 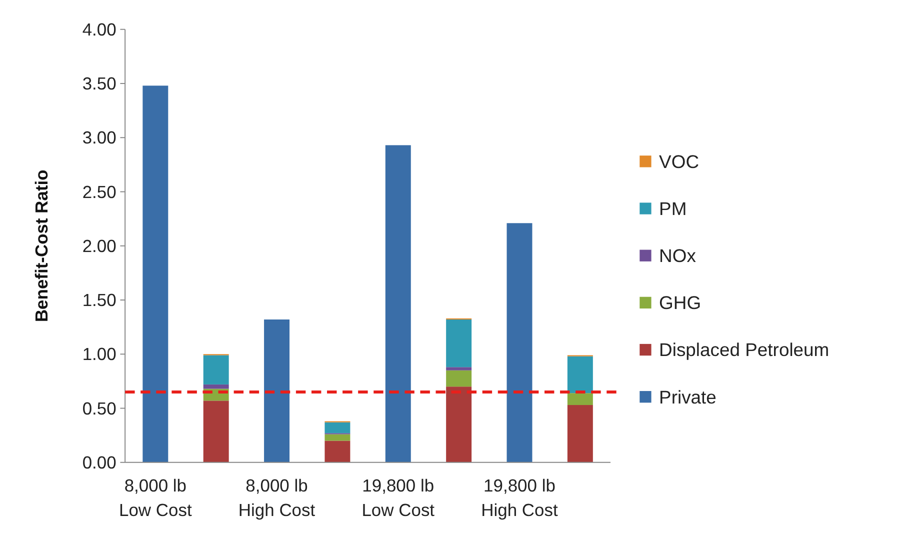 What do you see at coordinates (99, 246) in the screenshot?
I see `y-tick-label: 2.00` at bounding box center [99, 246].